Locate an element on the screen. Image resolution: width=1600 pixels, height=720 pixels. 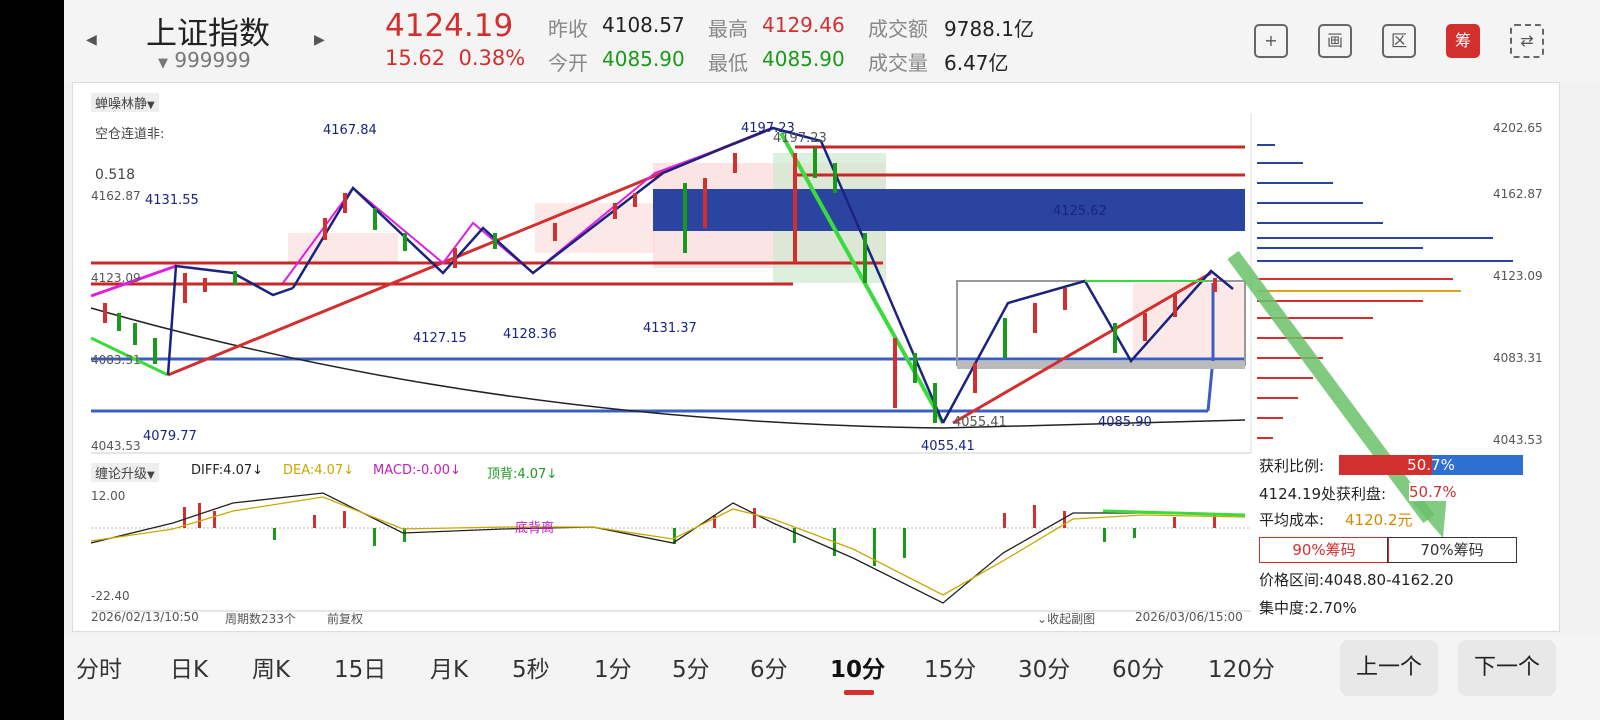
indicator-selector: 蝉噪林静▼ is located at coordinates (125, 102).